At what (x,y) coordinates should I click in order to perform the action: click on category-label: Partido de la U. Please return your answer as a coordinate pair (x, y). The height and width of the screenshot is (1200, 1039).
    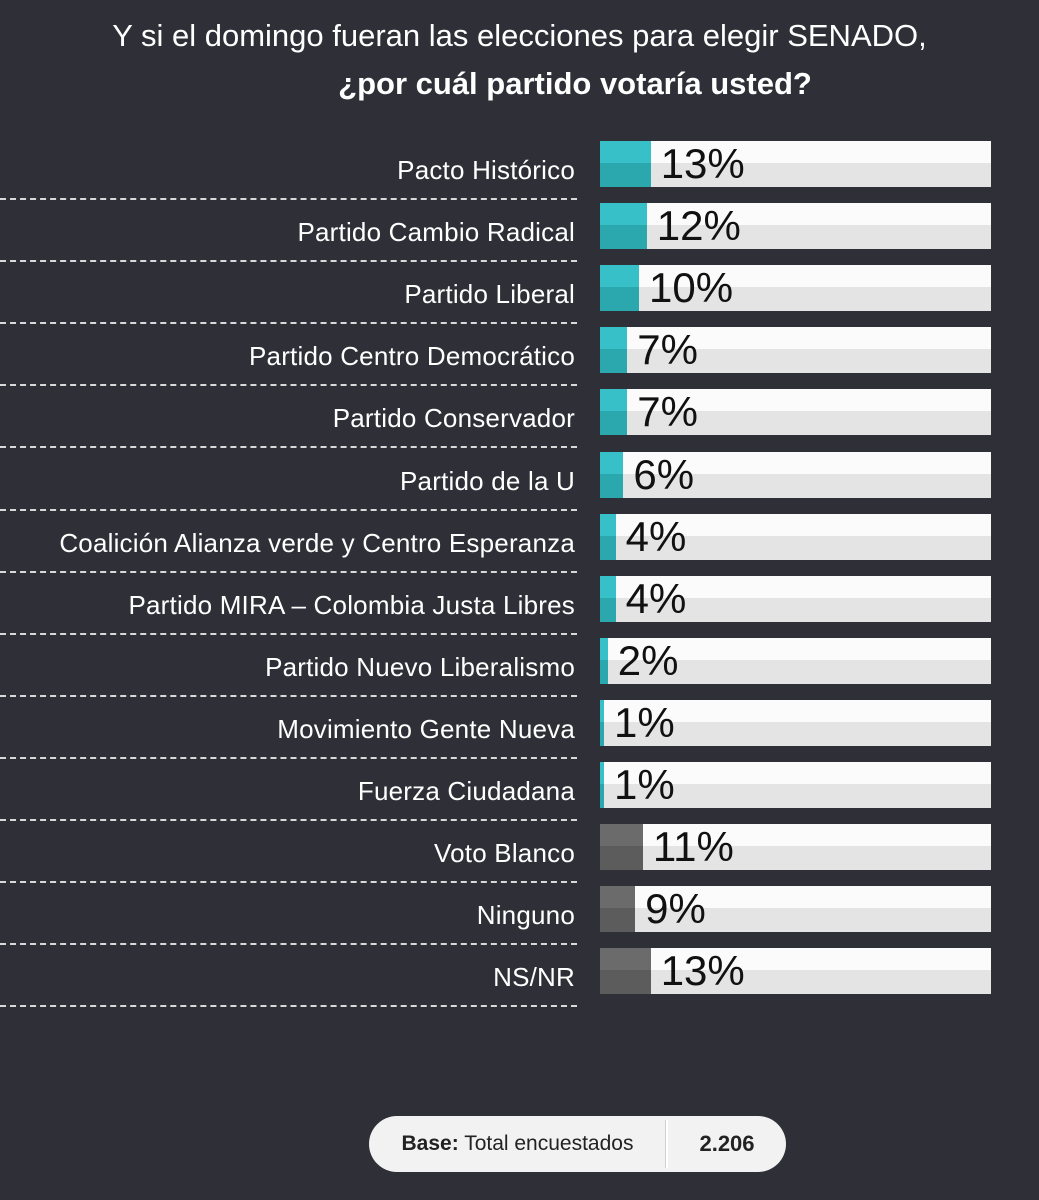
    Looking at the image, I should click on (487, 480).